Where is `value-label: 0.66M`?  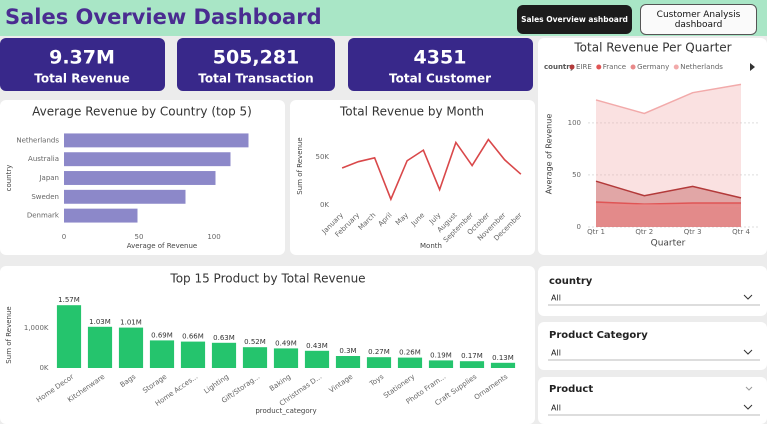
value-label: 0.66M is located at coordinates (193, 337).